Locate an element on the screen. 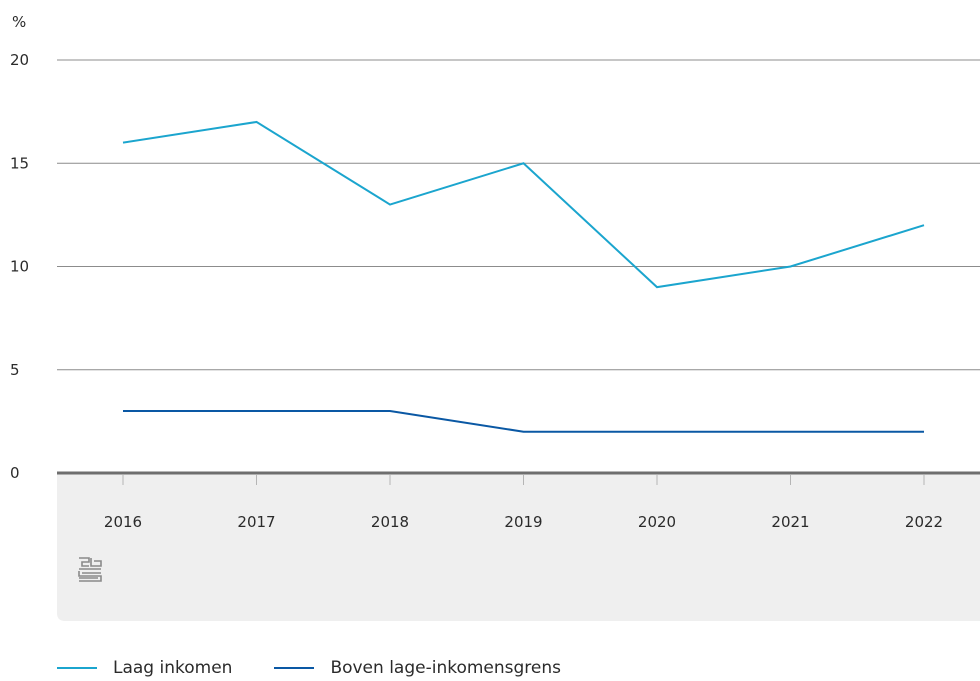 The height and width of the screenshot is (681, 980). cbs-logo-icon is located at coordinates (90, 569).